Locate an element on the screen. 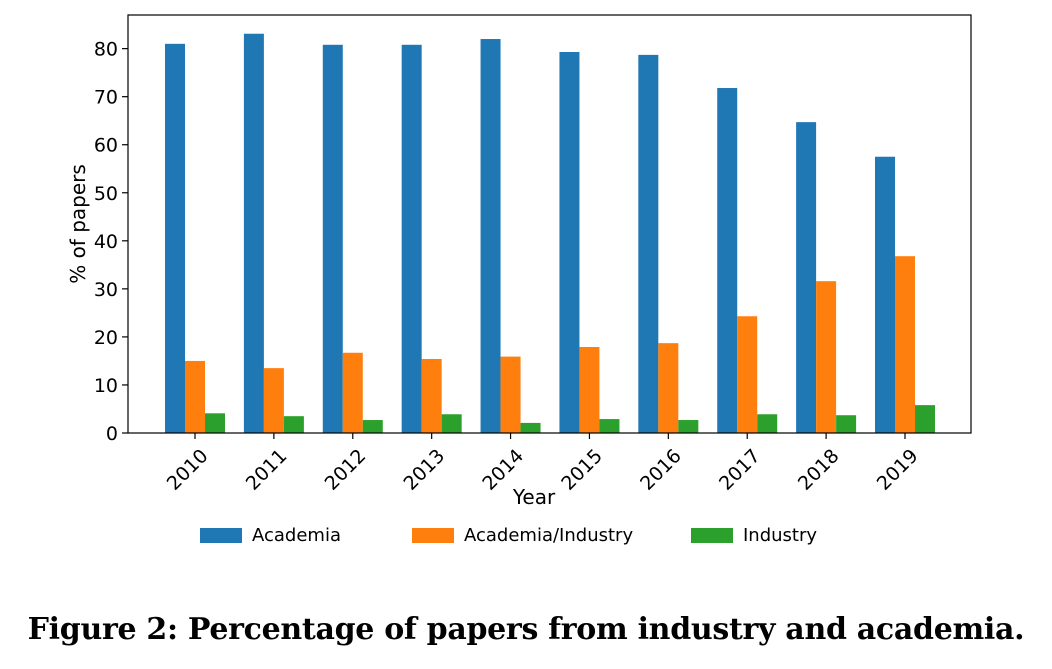 This screenshot has height=669, width=1052. y-tick-label: 20 is located at coordinates (106, 338).